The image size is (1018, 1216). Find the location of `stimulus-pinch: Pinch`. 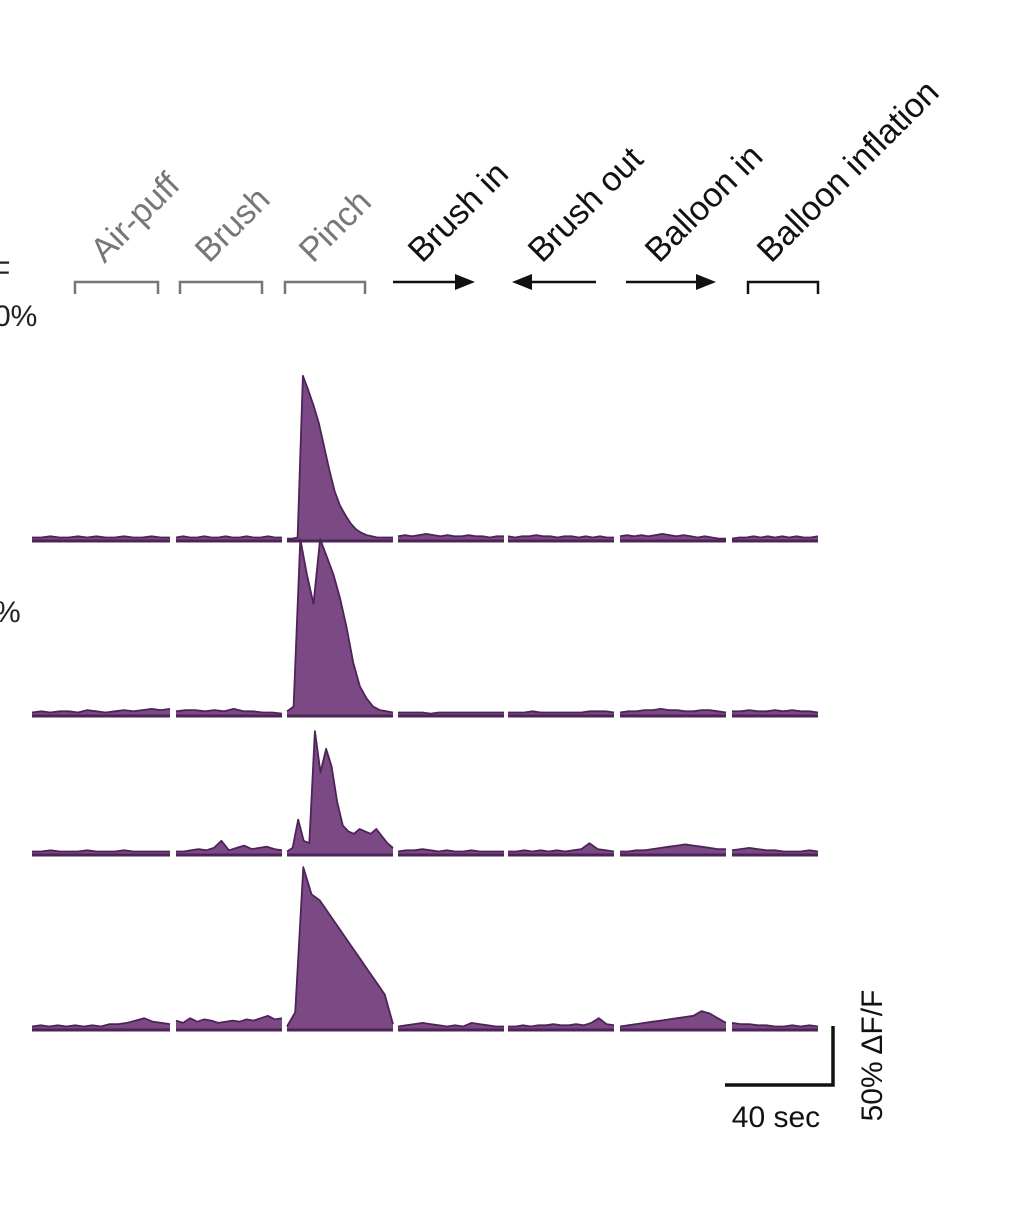

stimulus-pinch: Pinch is located at coordinates (331, 238).